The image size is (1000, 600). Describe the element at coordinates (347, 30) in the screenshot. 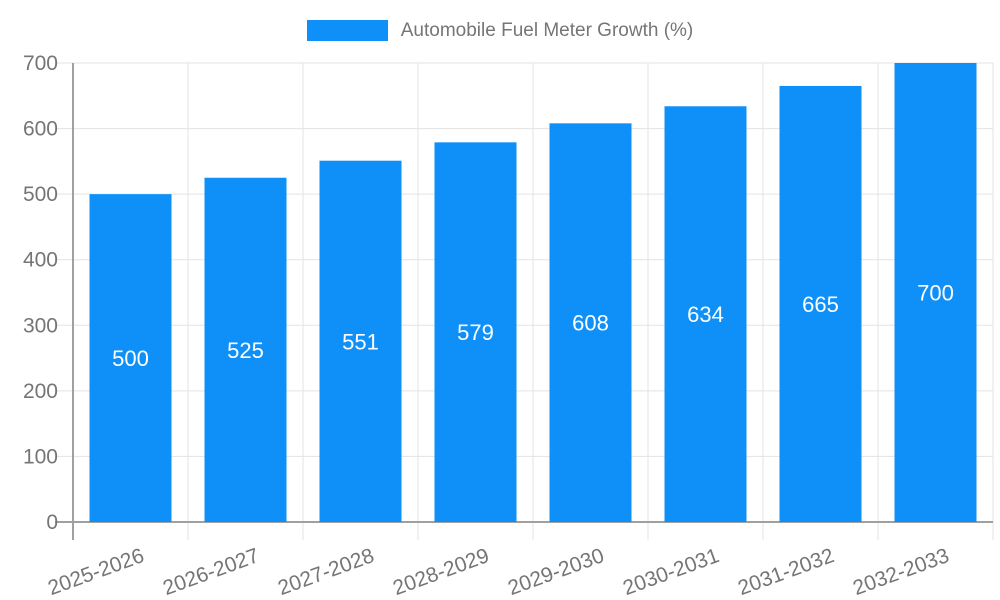

I see `legend-swatch-icon` at that location.